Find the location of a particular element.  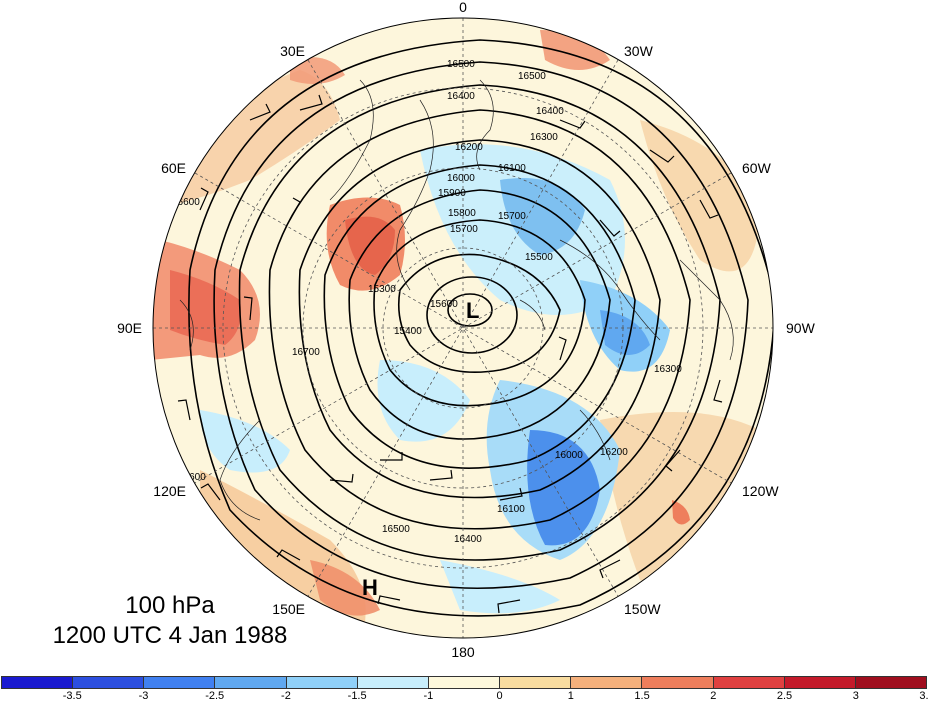

lon-label-180: 180 is located at coordinates (463, 652).